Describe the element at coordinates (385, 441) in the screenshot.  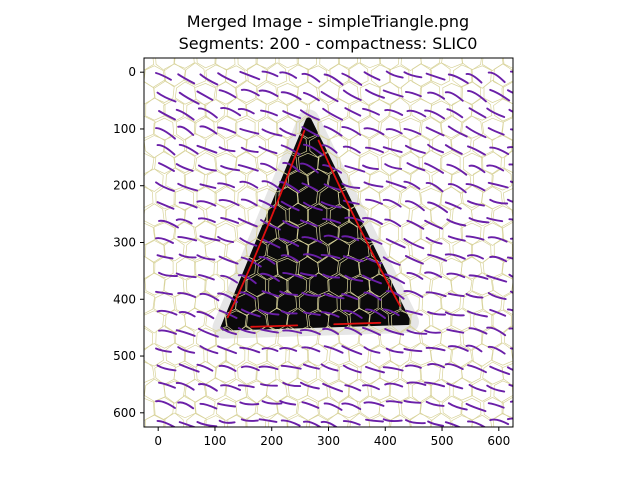
I see `x-tick-label: 400` at that location.